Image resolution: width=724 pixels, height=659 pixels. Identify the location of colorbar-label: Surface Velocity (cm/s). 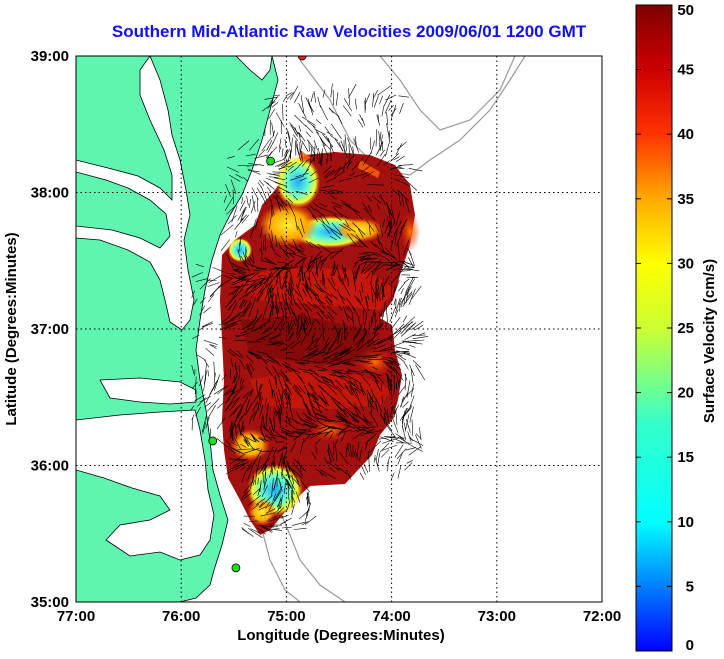
(709, 341).